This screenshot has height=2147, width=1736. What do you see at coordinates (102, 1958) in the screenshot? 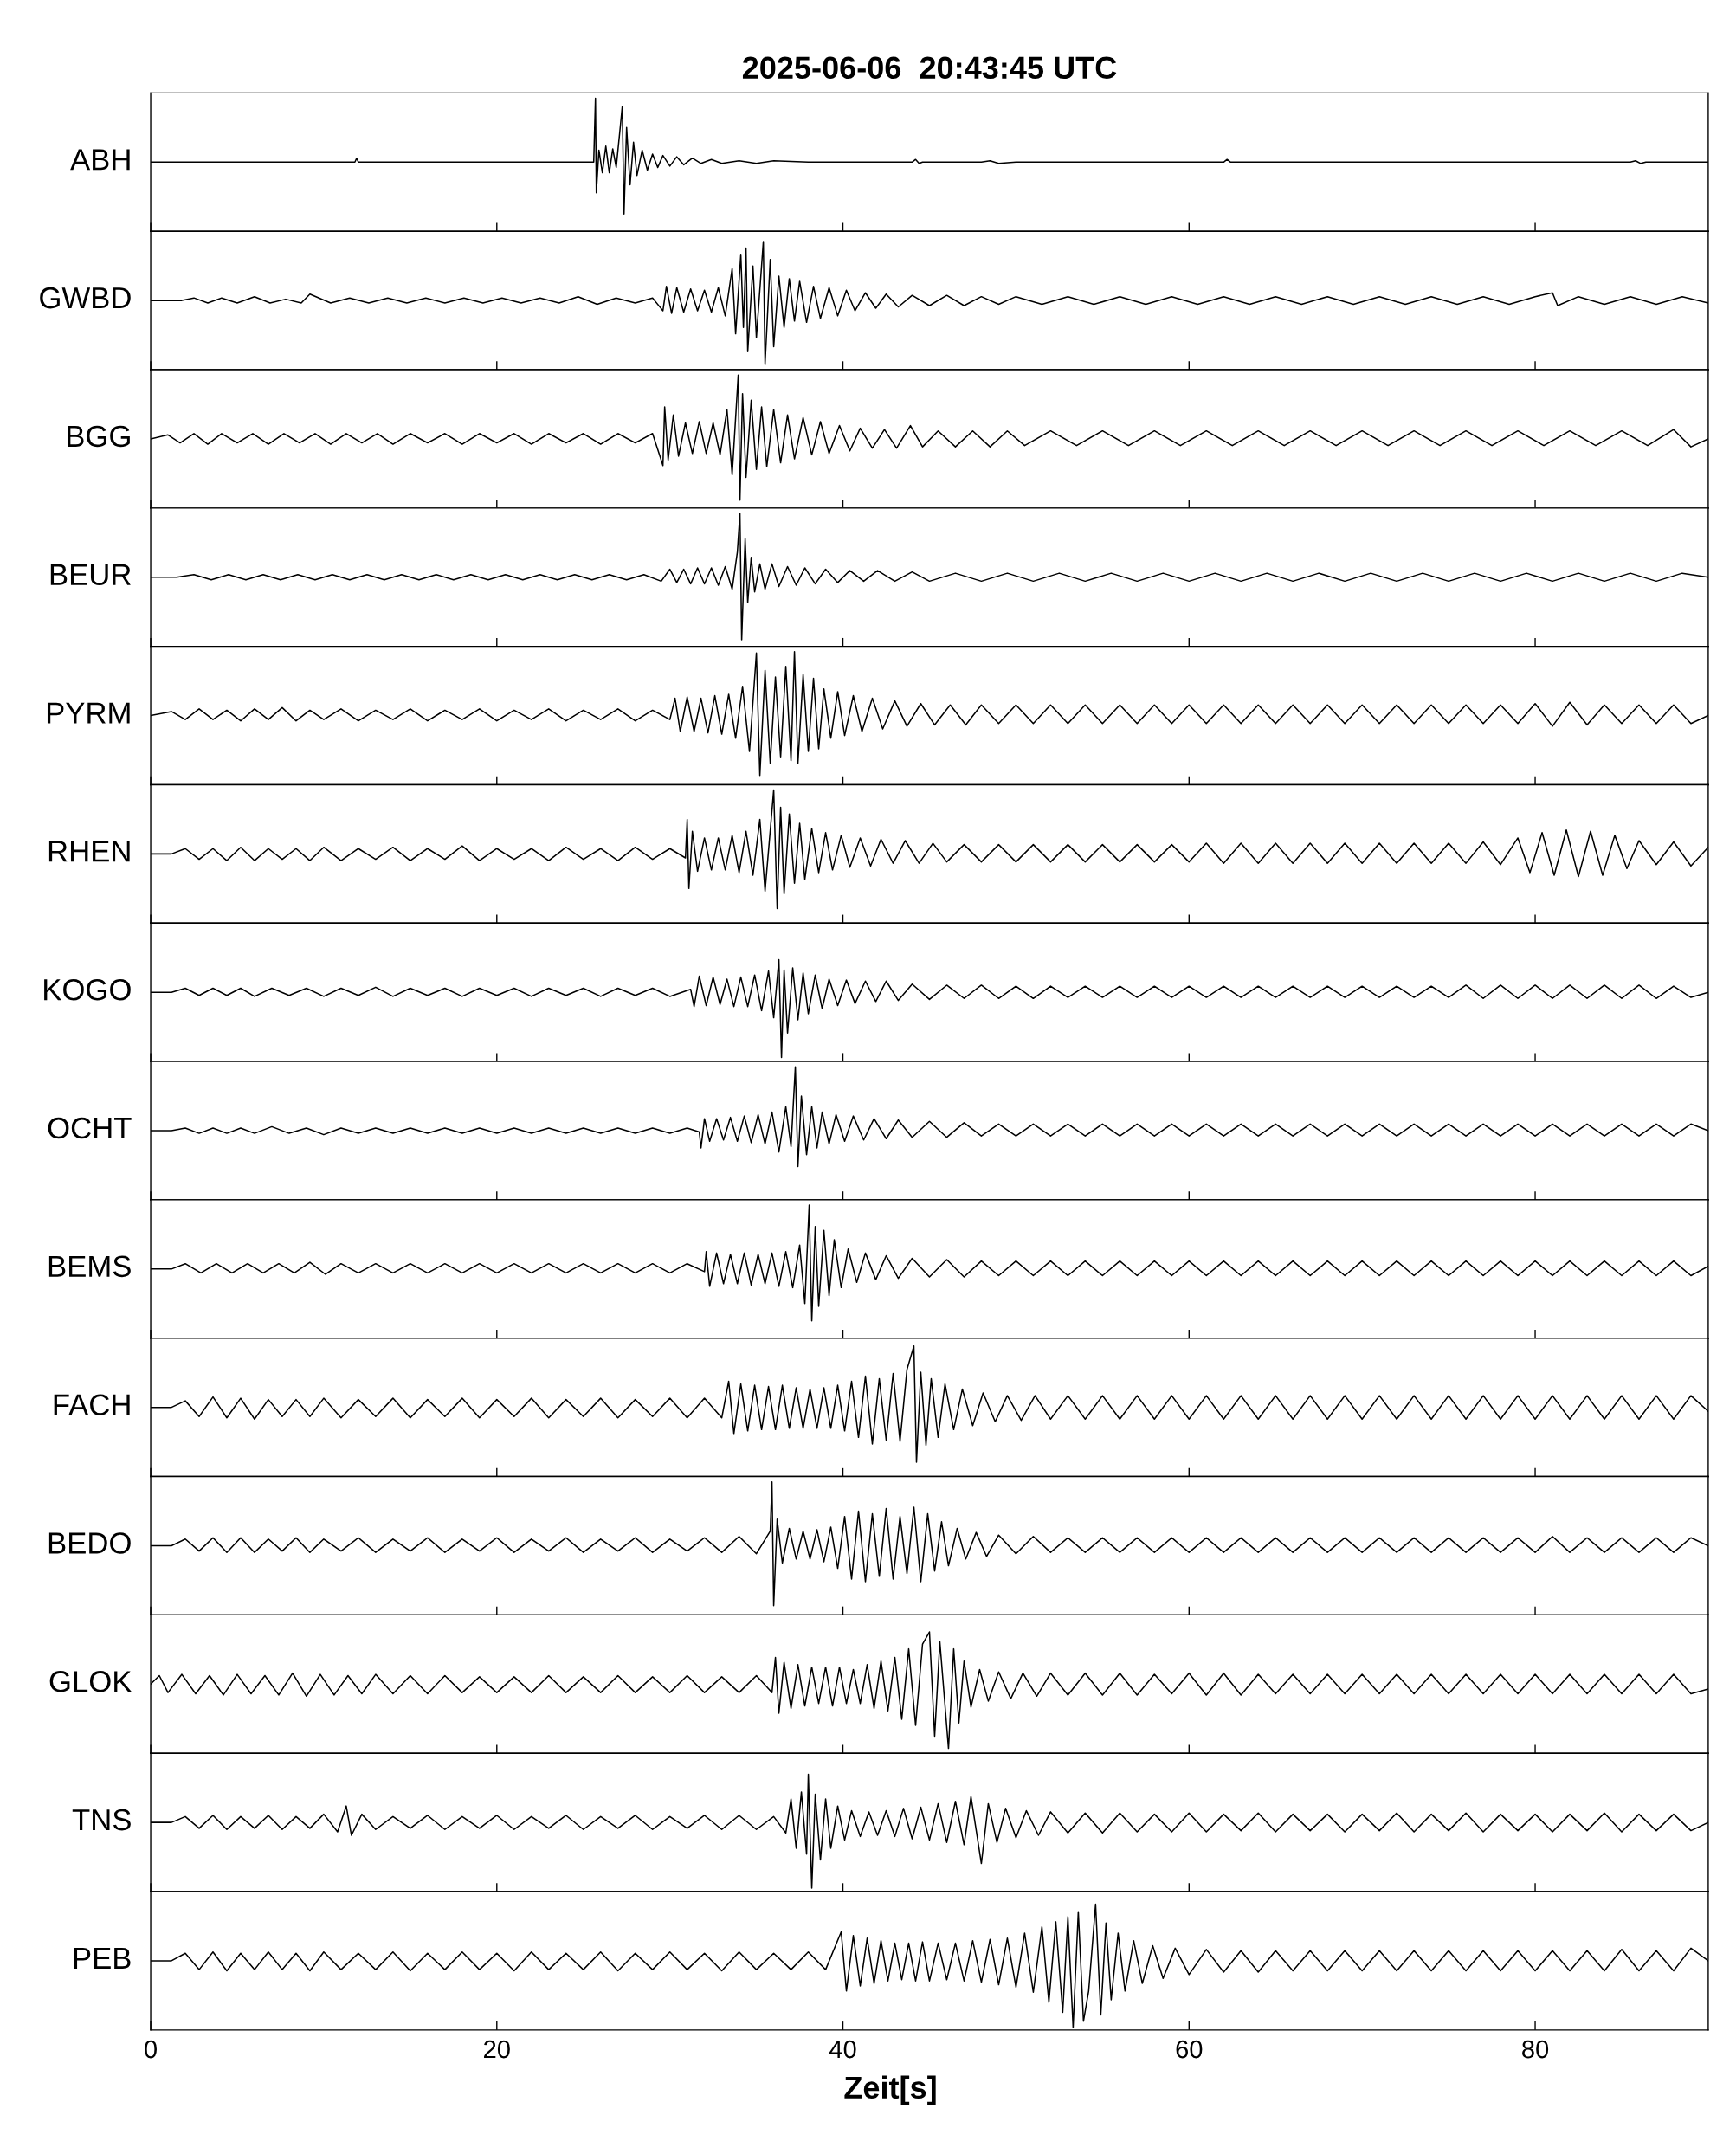
I see `y-axis-title: PEB` at bounding box center [102, 1958].